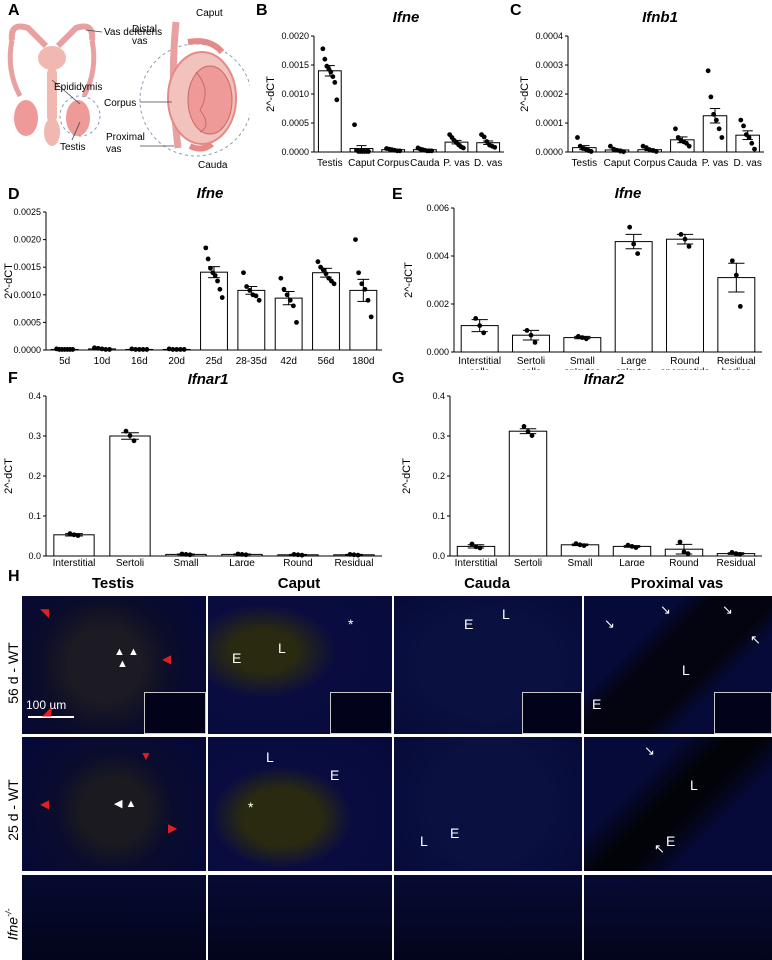 The height and width of the screenshot is (960, 772). I want to click on white-arrowheads: ▲ ▲ ▲, so click(126, 658).